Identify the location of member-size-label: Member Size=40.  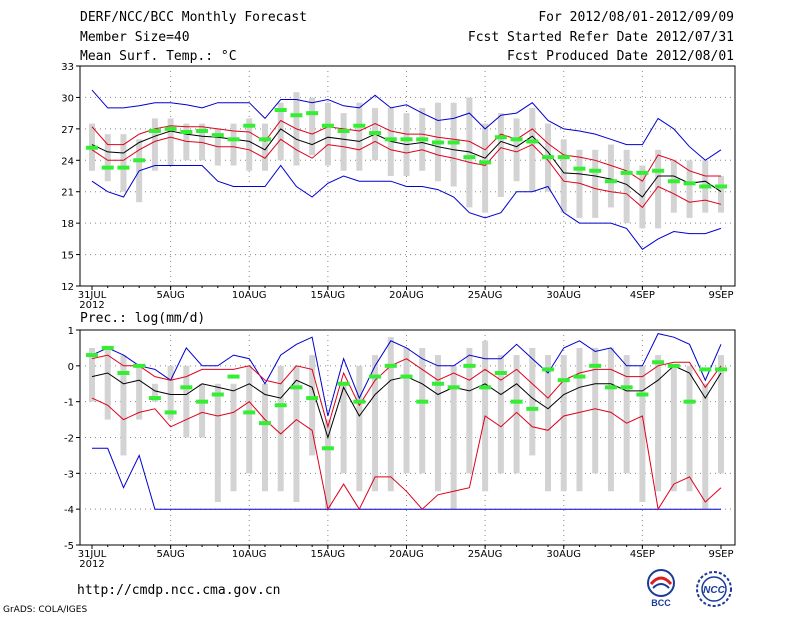
(135, 37).